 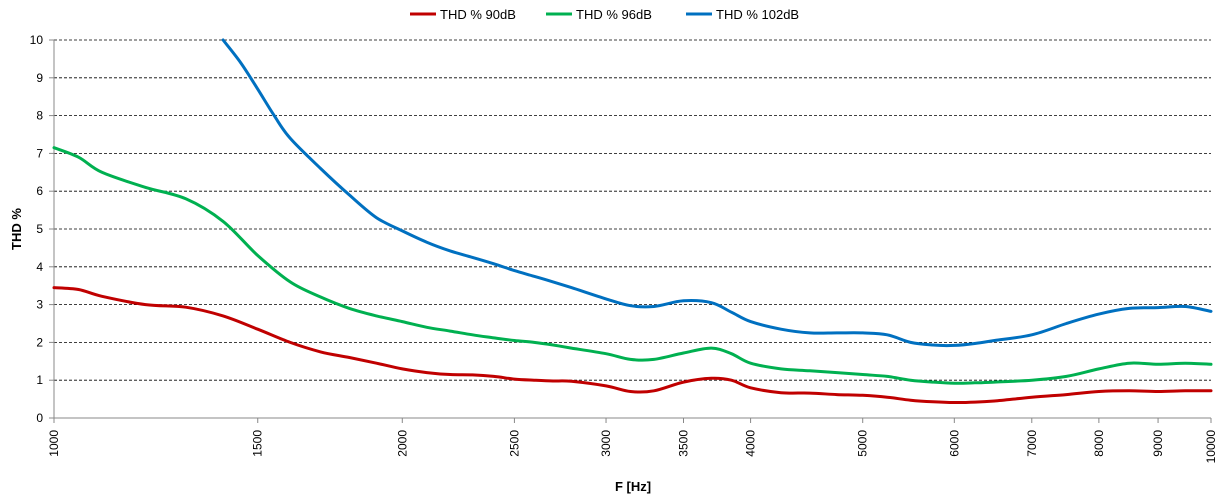 What do you see at coordinates (37, 40) in the screenshot?
I see `y-tick-label: 10` at bounding box center [37, 40].